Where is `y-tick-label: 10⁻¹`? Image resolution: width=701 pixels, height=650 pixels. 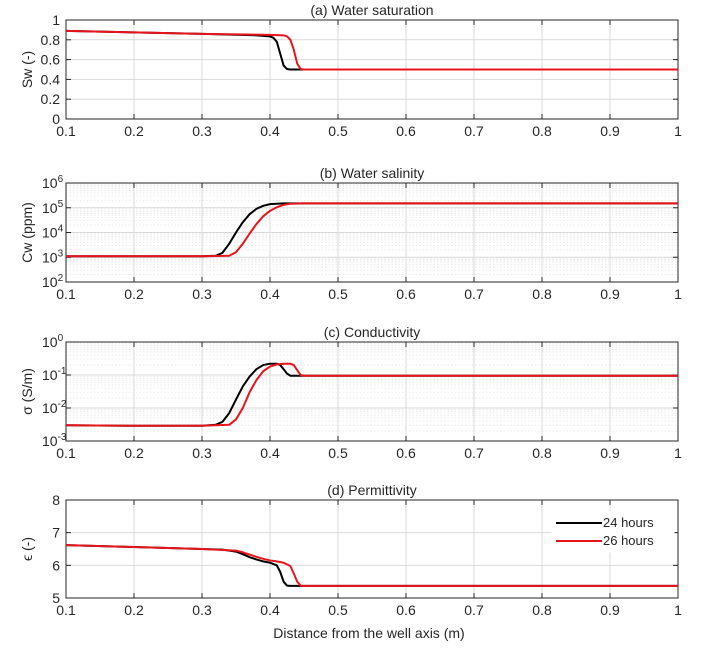 y-tick-label: 10⁻¹ is located at coordinates (54, 374).